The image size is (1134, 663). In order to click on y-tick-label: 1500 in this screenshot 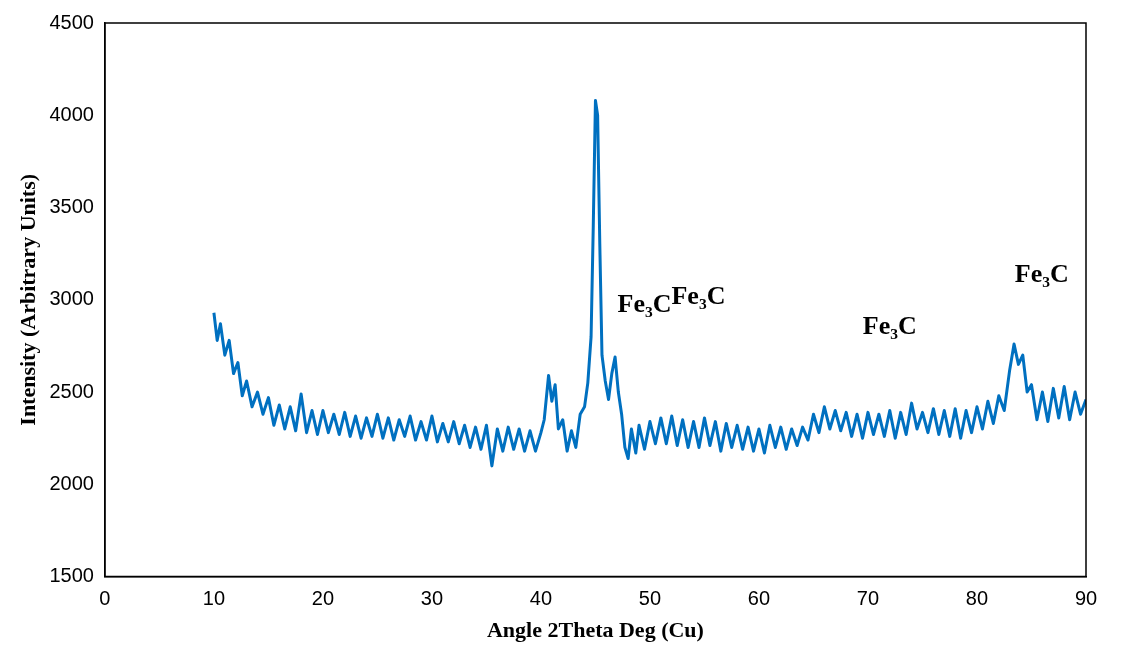, I will do `click(71, 575)`.